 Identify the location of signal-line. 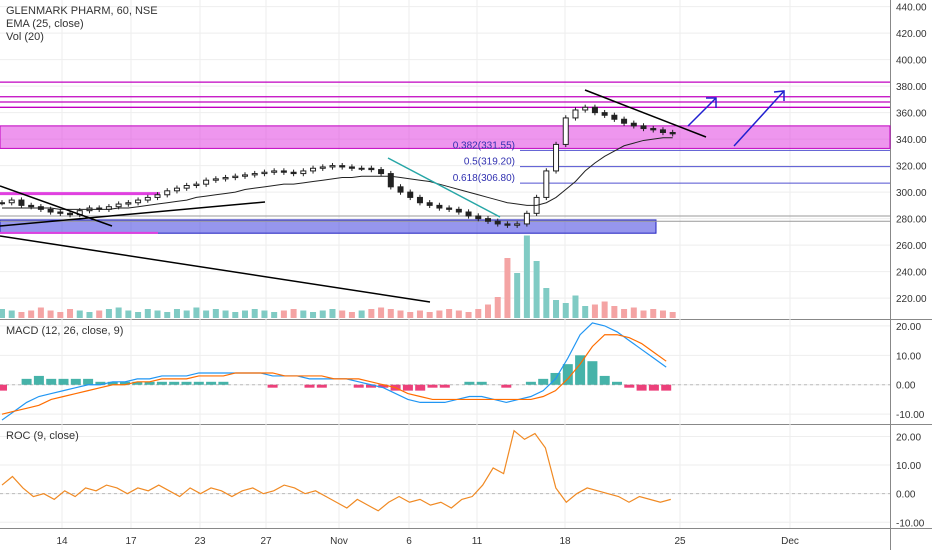
(334, 374).